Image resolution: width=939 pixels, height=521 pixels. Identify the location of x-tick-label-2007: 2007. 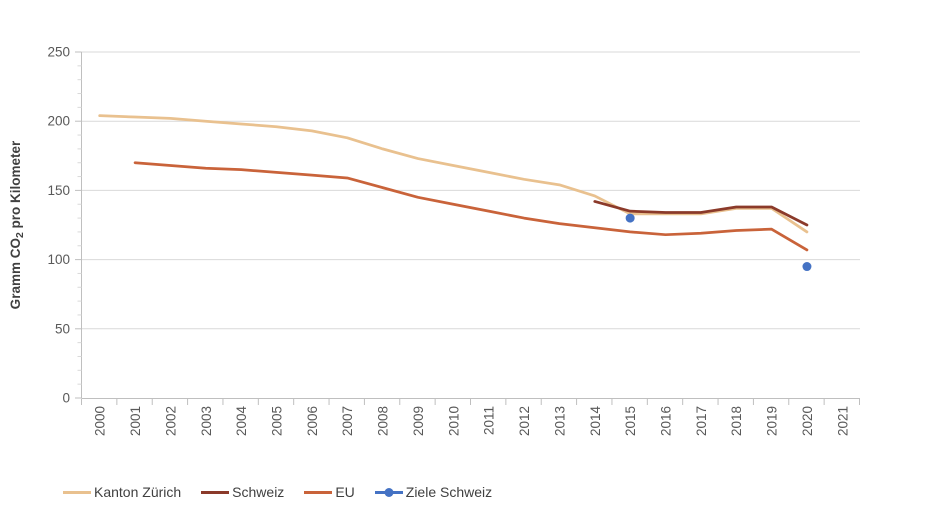
(347, 421).